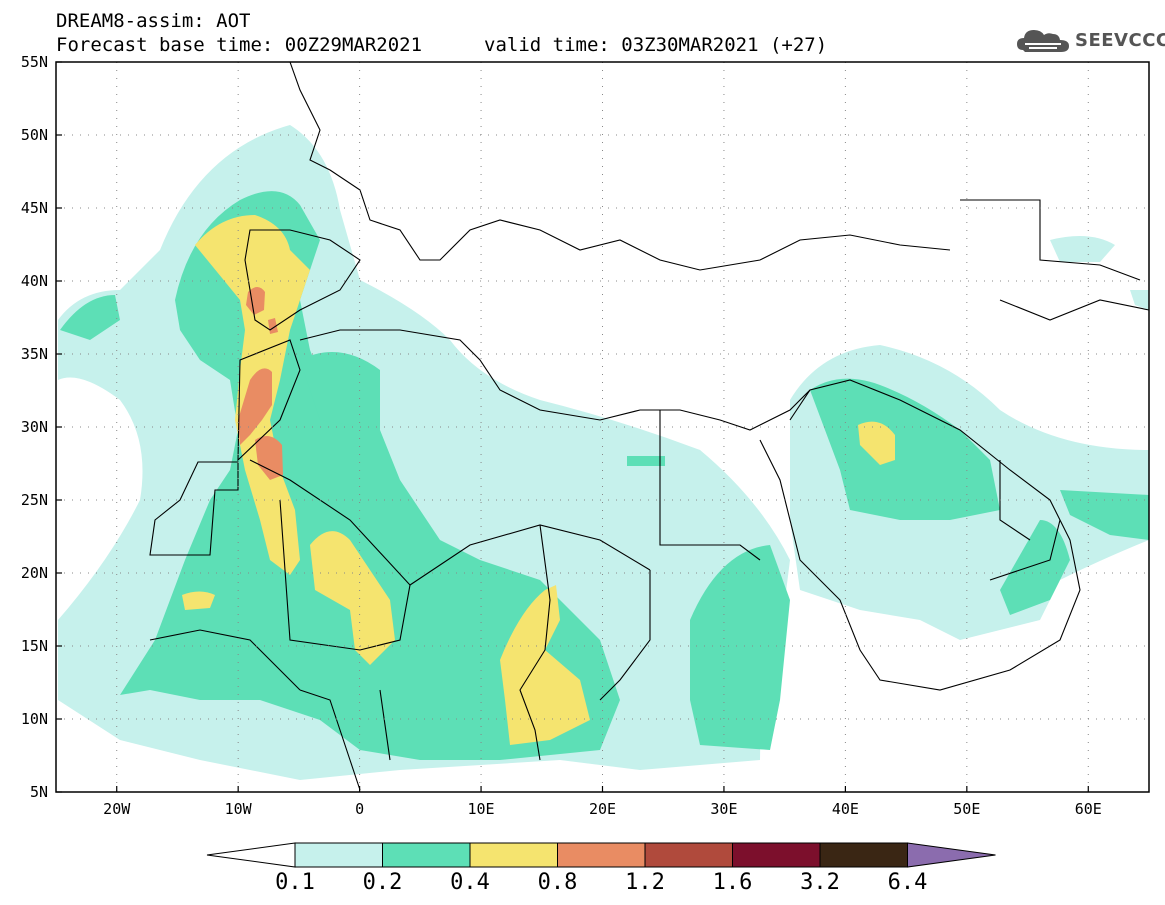  Describe the element at coordinates (557, 882) in the screenshot. I see `colorbar-label: 0.8` at that location.